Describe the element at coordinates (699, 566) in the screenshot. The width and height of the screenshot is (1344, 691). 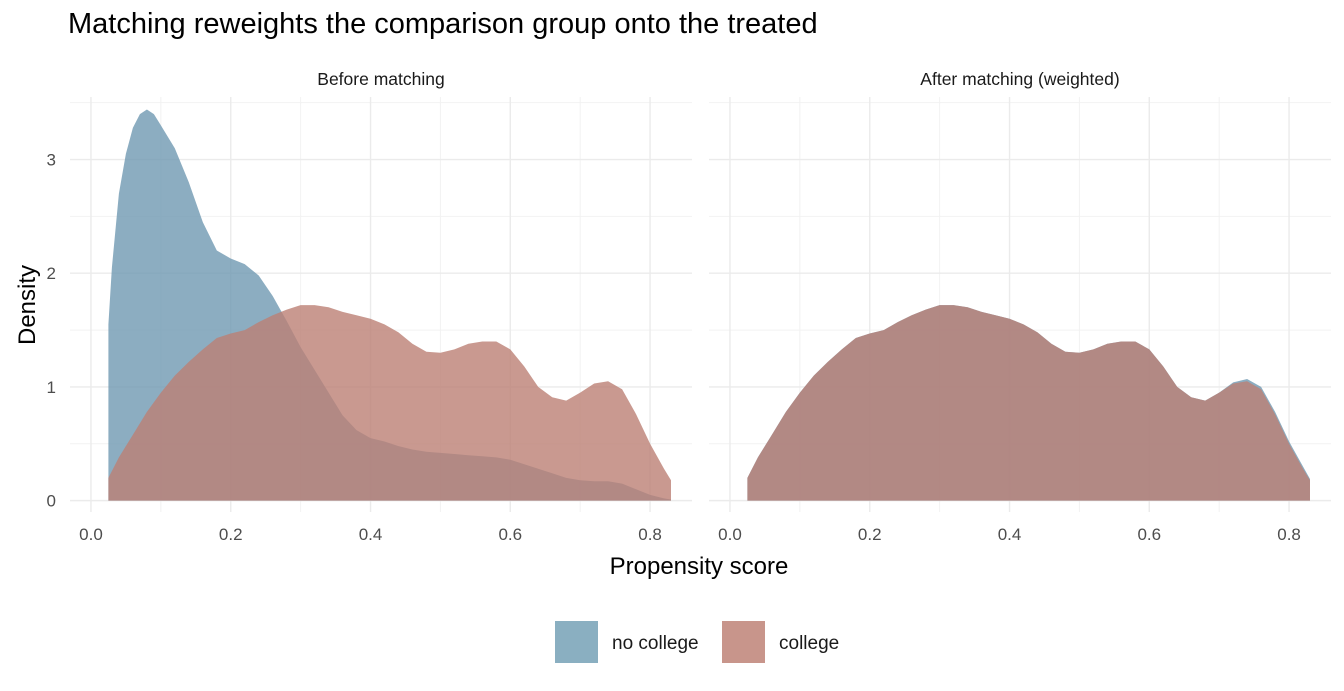
I see `x-axis-title: Propensity score` at that location.